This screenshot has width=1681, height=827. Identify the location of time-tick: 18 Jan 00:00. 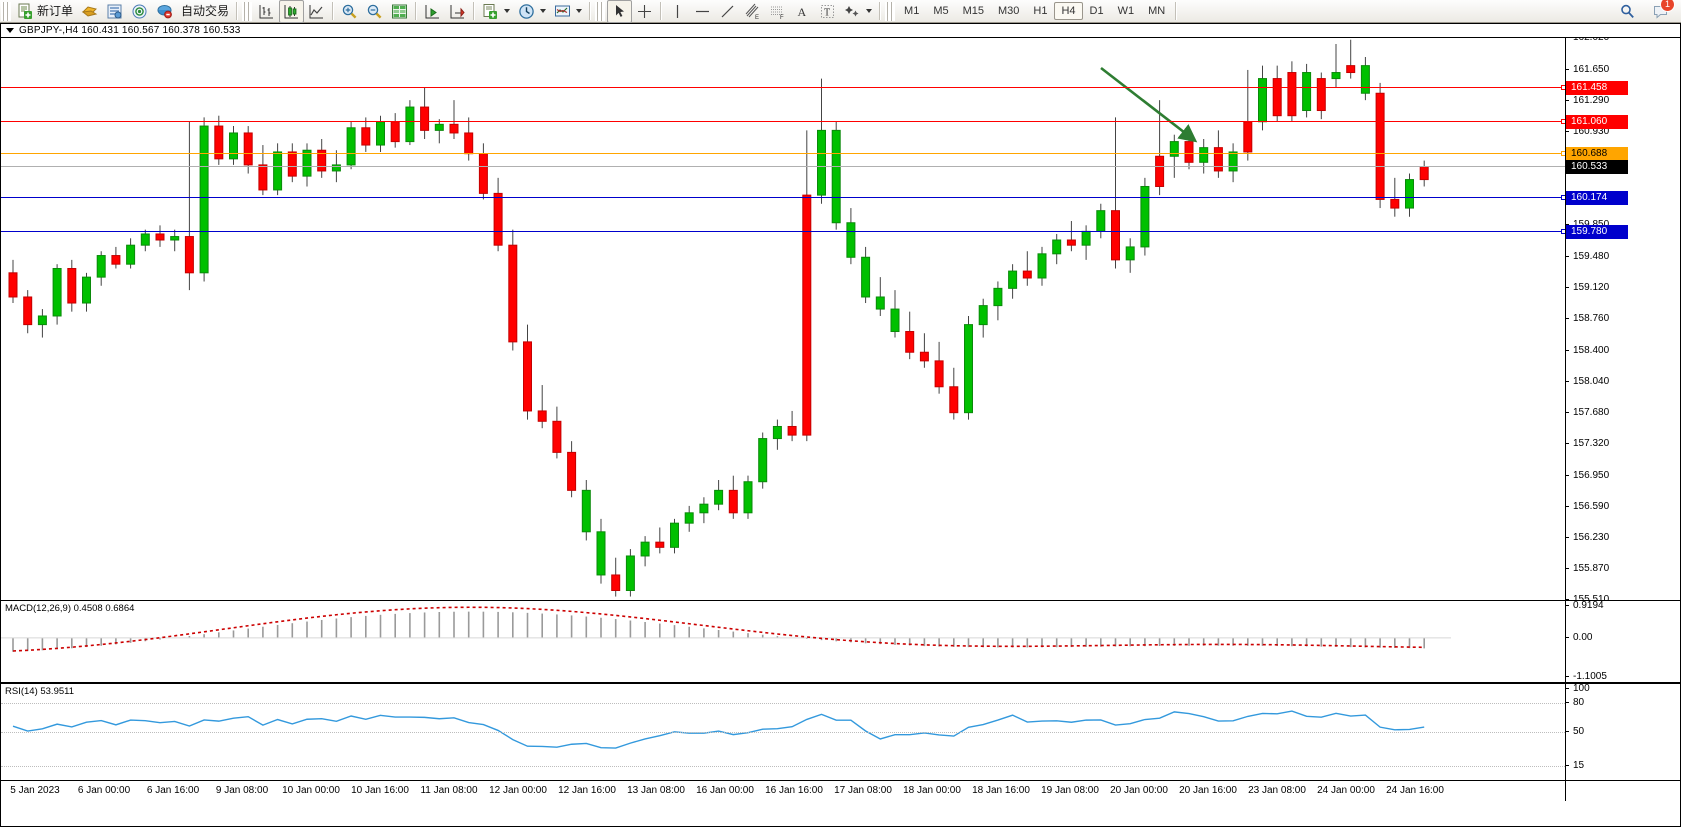
(932, 790).